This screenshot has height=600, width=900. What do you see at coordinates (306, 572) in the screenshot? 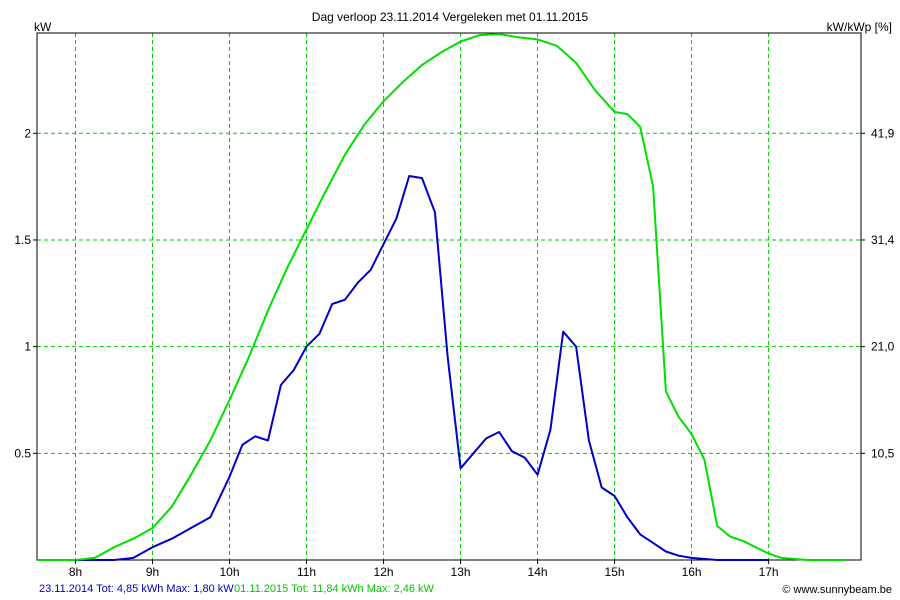
I see `x-tick-label: 11h` at bounding box center [306, 572].